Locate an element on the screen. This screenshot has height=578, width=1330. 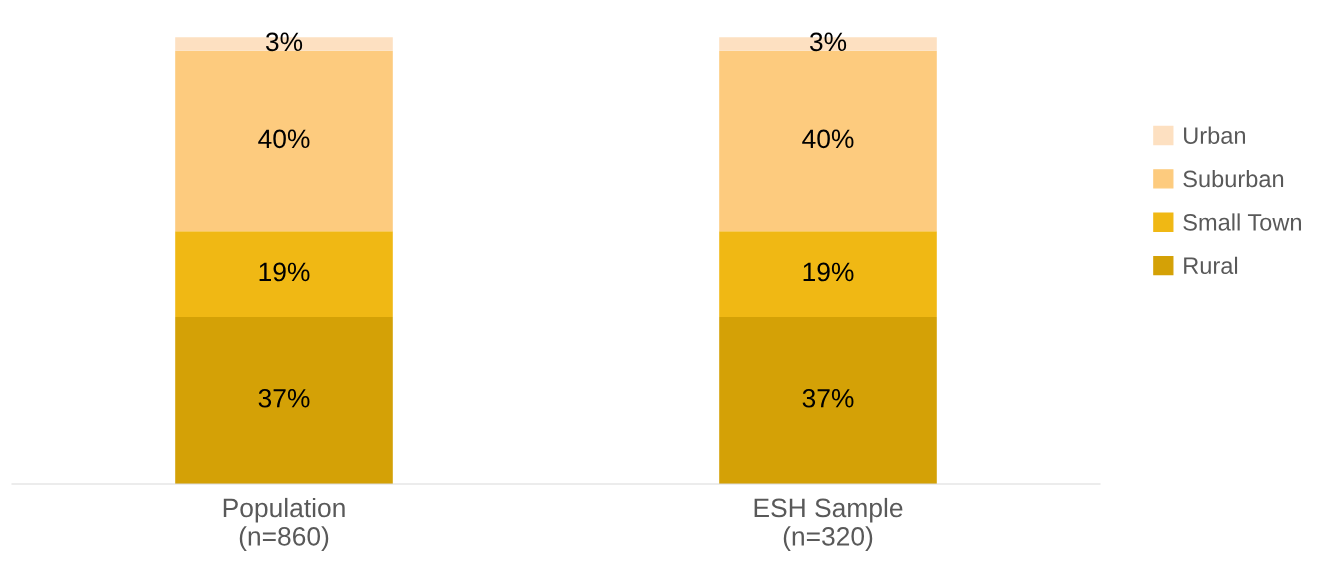
legend-label: Urban is located at coordinates (1214, 135).